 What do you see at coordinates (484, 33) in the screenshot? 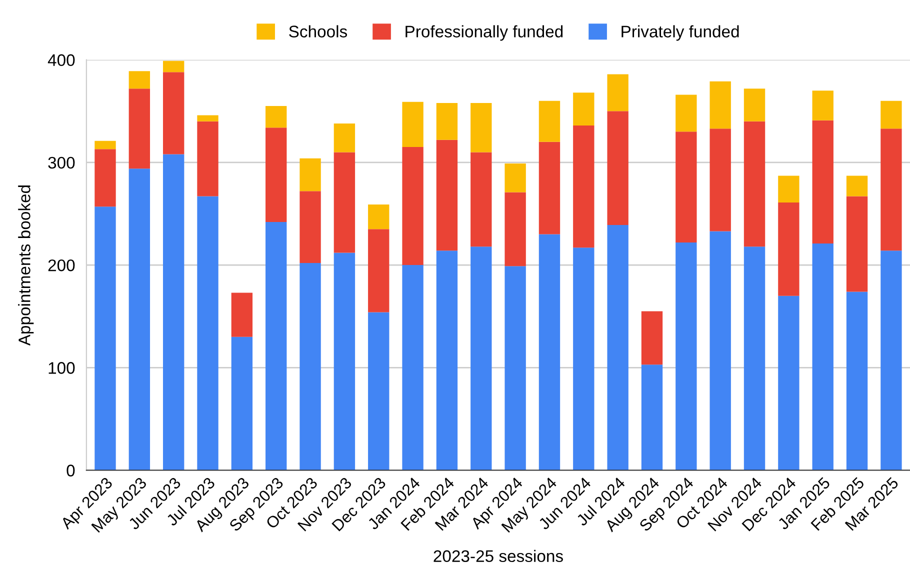
I see `legend-label: Professionally funded` at bounding box center [484, 33].